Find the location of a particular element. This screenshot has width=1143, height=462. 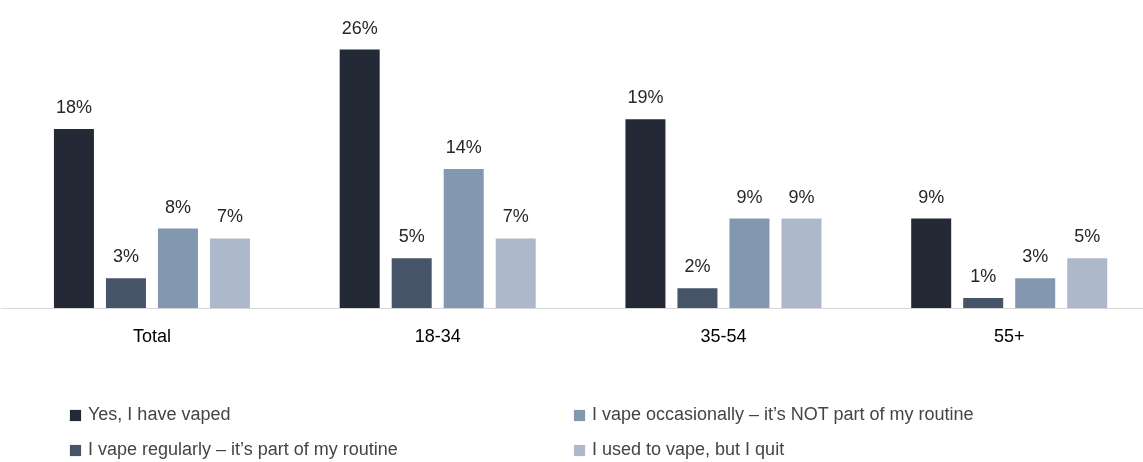

x-tick-label: 55+ is located at coordinates (1009, 336).